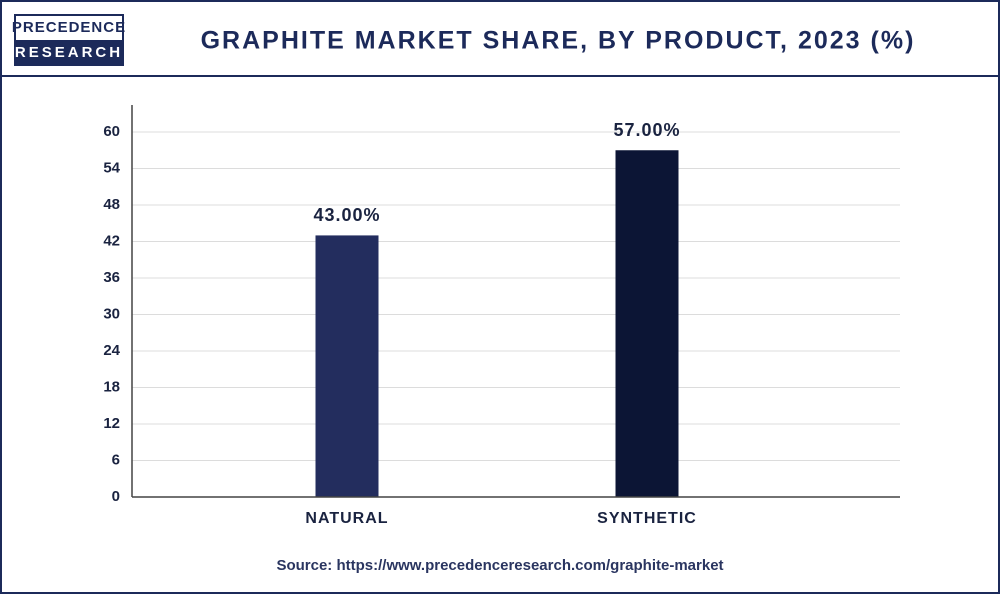  I want to click on logo-text: RESEARCH, so click(69, 52).